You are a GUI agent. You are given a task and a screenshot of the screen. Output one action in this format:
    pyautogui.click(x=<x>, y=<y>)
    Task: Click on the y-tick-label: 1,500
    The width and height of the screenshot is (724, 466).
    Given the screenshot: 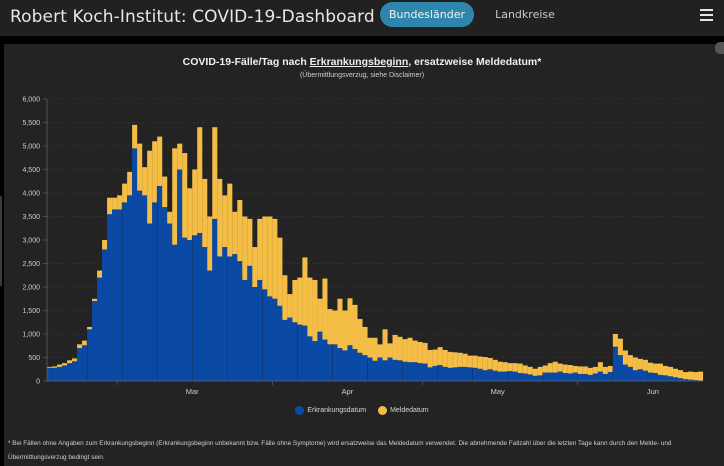 What is the action you would take?
    pyautogui.click(x=31, y=311)
    